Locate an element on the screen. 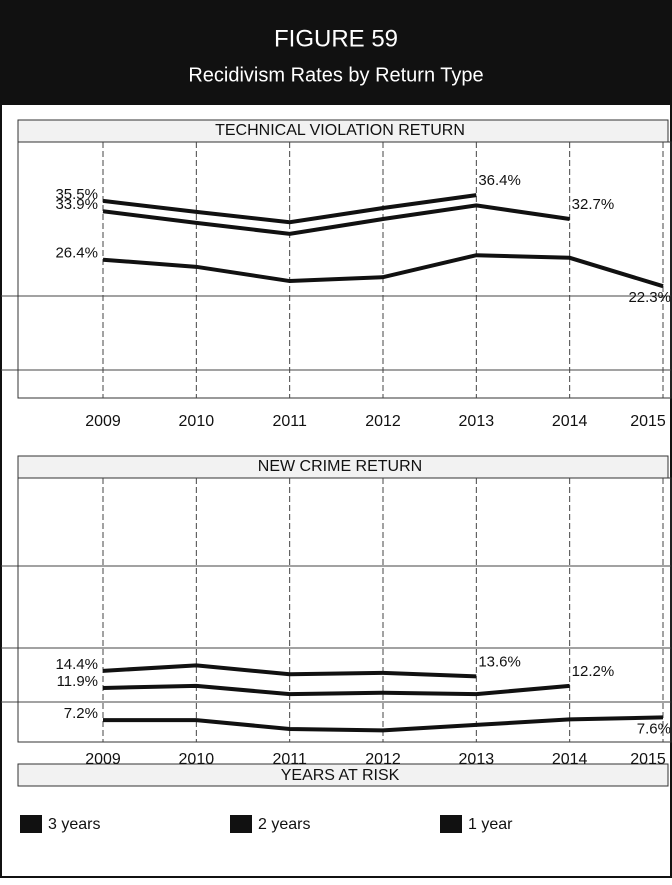 The width and height of the screenshot is (672, 885). value-label: 22.3% is located at coordinates (649, 297).